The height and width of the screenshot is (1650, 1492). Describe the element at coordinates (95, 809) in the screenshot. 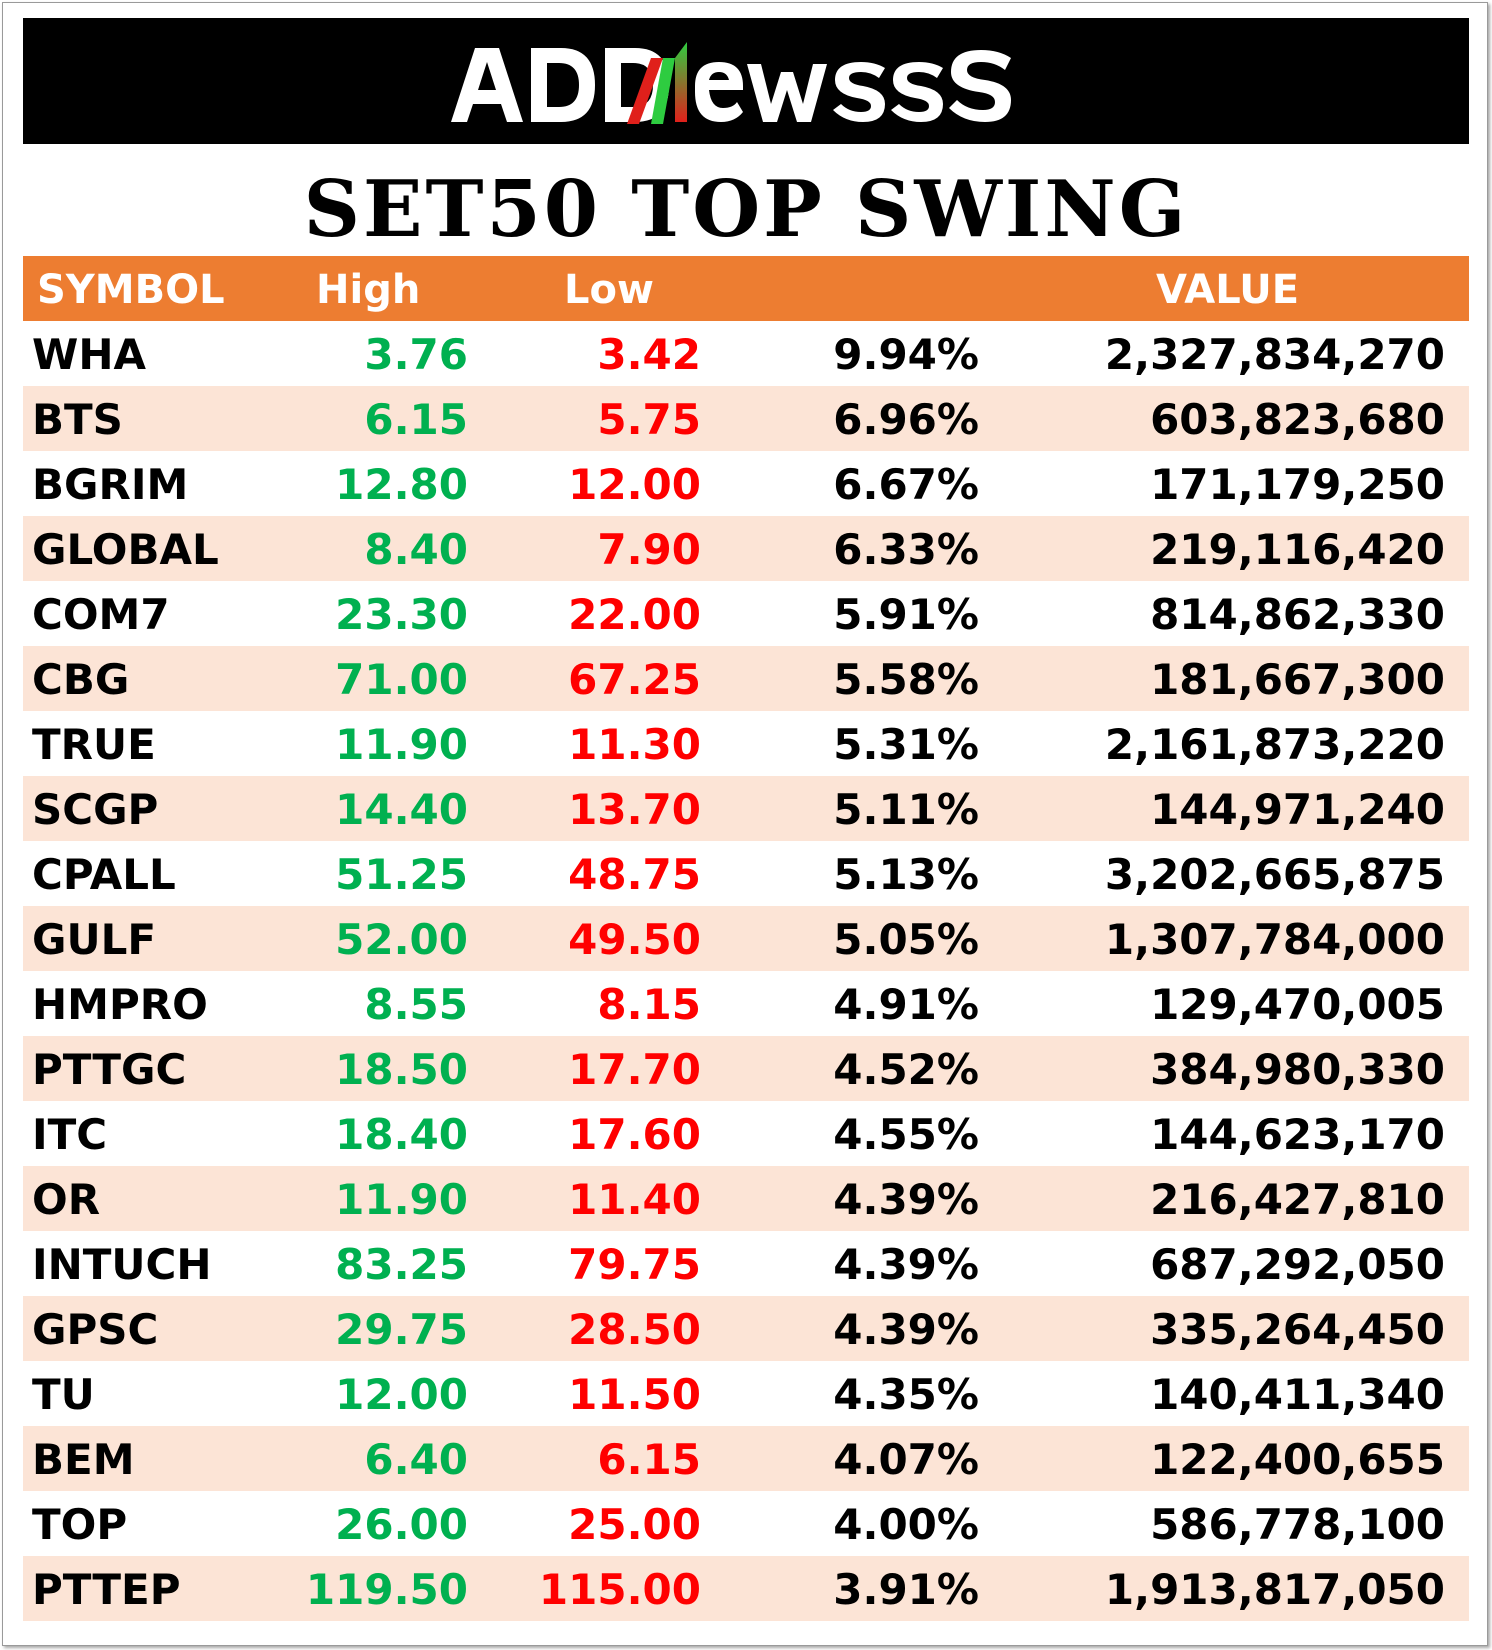

I see `cell-symbol: SCGP` at that location.